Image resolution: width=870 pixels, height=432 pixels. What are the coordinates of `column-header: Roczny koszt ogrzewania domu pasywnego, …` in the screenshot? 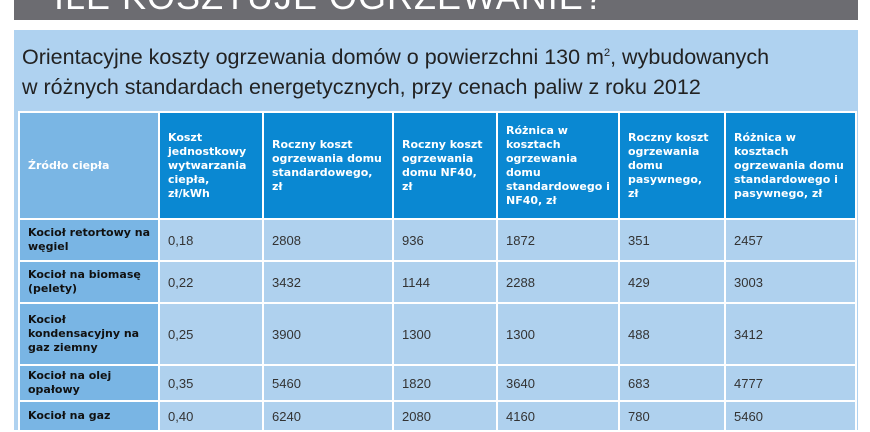 It's located at (672, 165).